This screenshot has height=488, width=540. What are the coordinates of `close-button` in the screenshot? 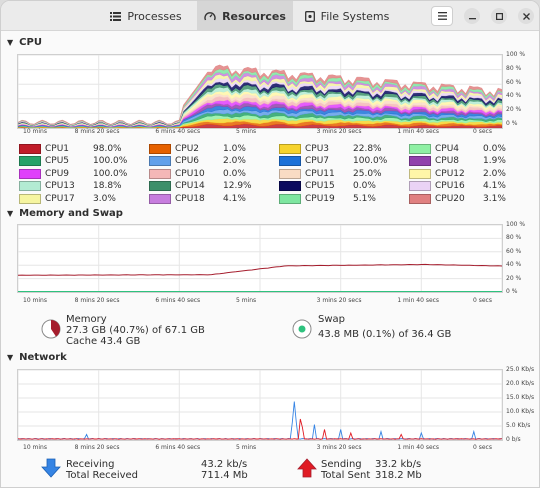 It's located at (526, 16).